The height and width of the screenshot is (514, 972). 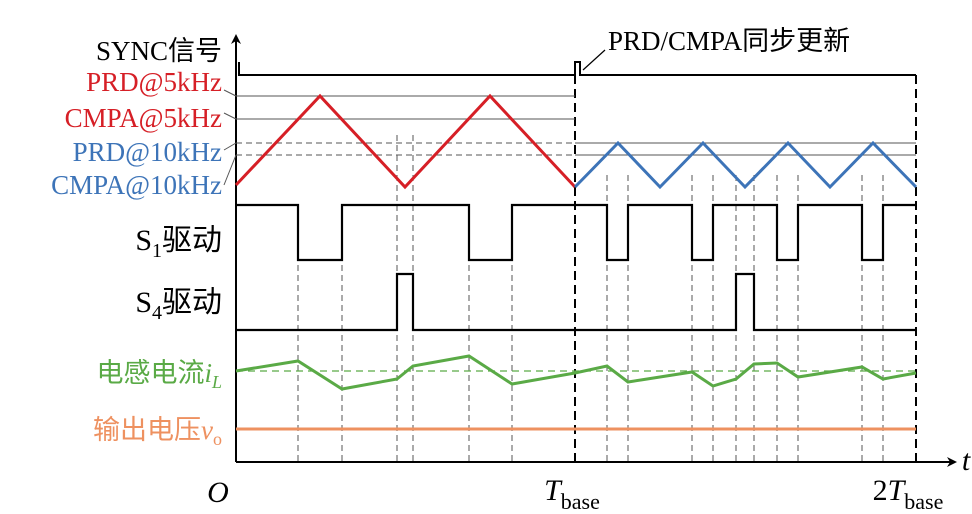 I want to click on inductor-current-label: 电感电流iL, so click(x=159, y=375).